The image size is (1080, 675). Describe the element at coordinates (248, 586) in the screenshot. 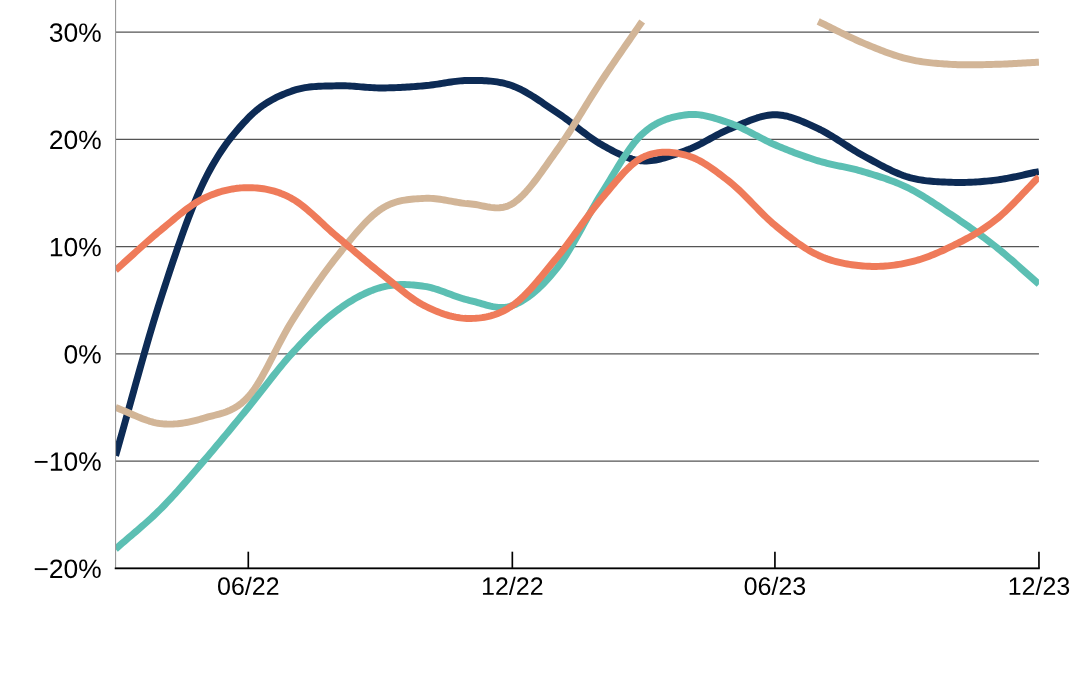

I see `x-tick-label: 06/22` at that location.